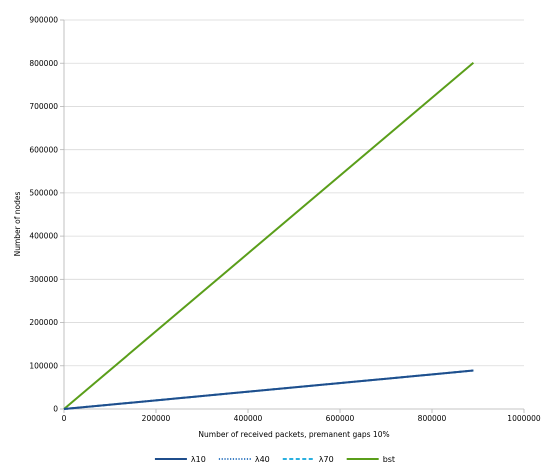  Describe the element at coordinates (43, 63) in the screenshot. I see `y-tick-label: 800000` at that location.